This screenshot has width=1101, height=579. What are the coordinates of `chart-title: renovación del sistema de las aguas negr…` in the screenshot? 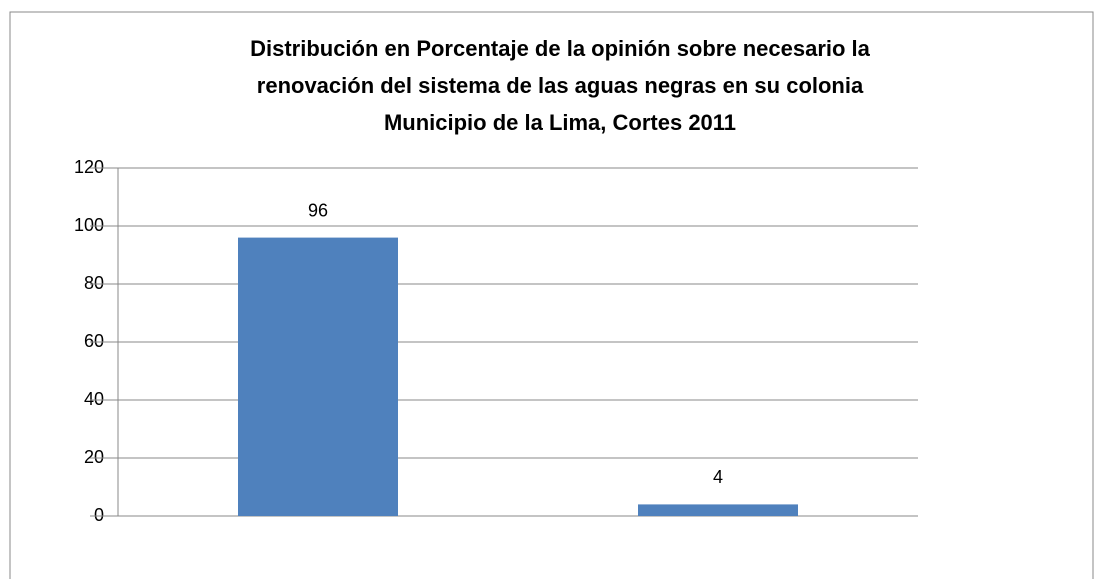 It's located at (560, 85).